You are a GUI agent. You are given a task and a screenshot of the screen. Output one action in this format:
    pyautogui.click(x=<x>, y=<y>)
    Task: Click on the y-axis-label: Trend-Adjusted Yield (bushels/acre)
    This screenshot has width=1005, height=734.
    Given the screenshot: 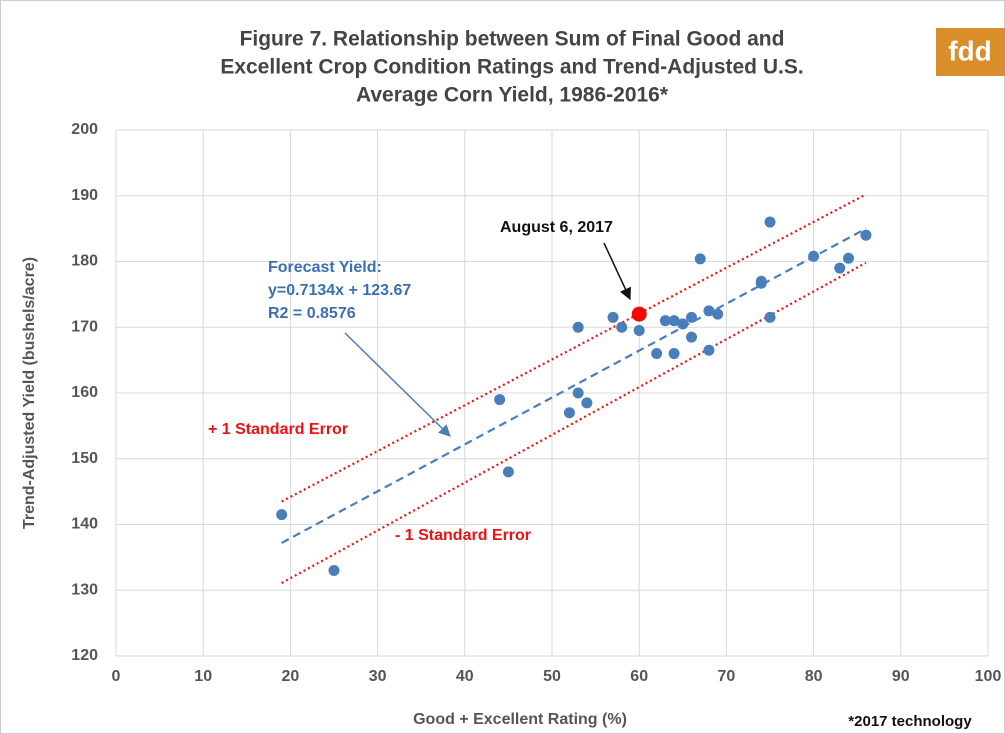 What is the action you would take?
    pyautogui.click(x=29, y=393)
    